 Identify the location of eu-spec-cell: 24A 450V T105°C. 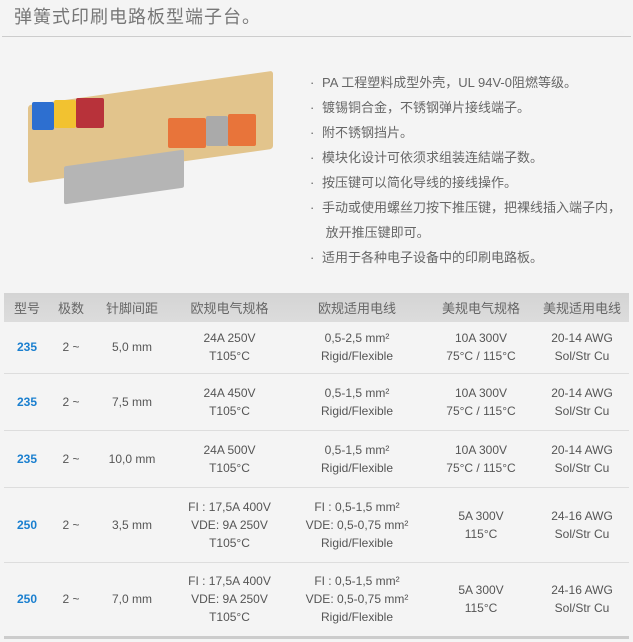
(229, 402).